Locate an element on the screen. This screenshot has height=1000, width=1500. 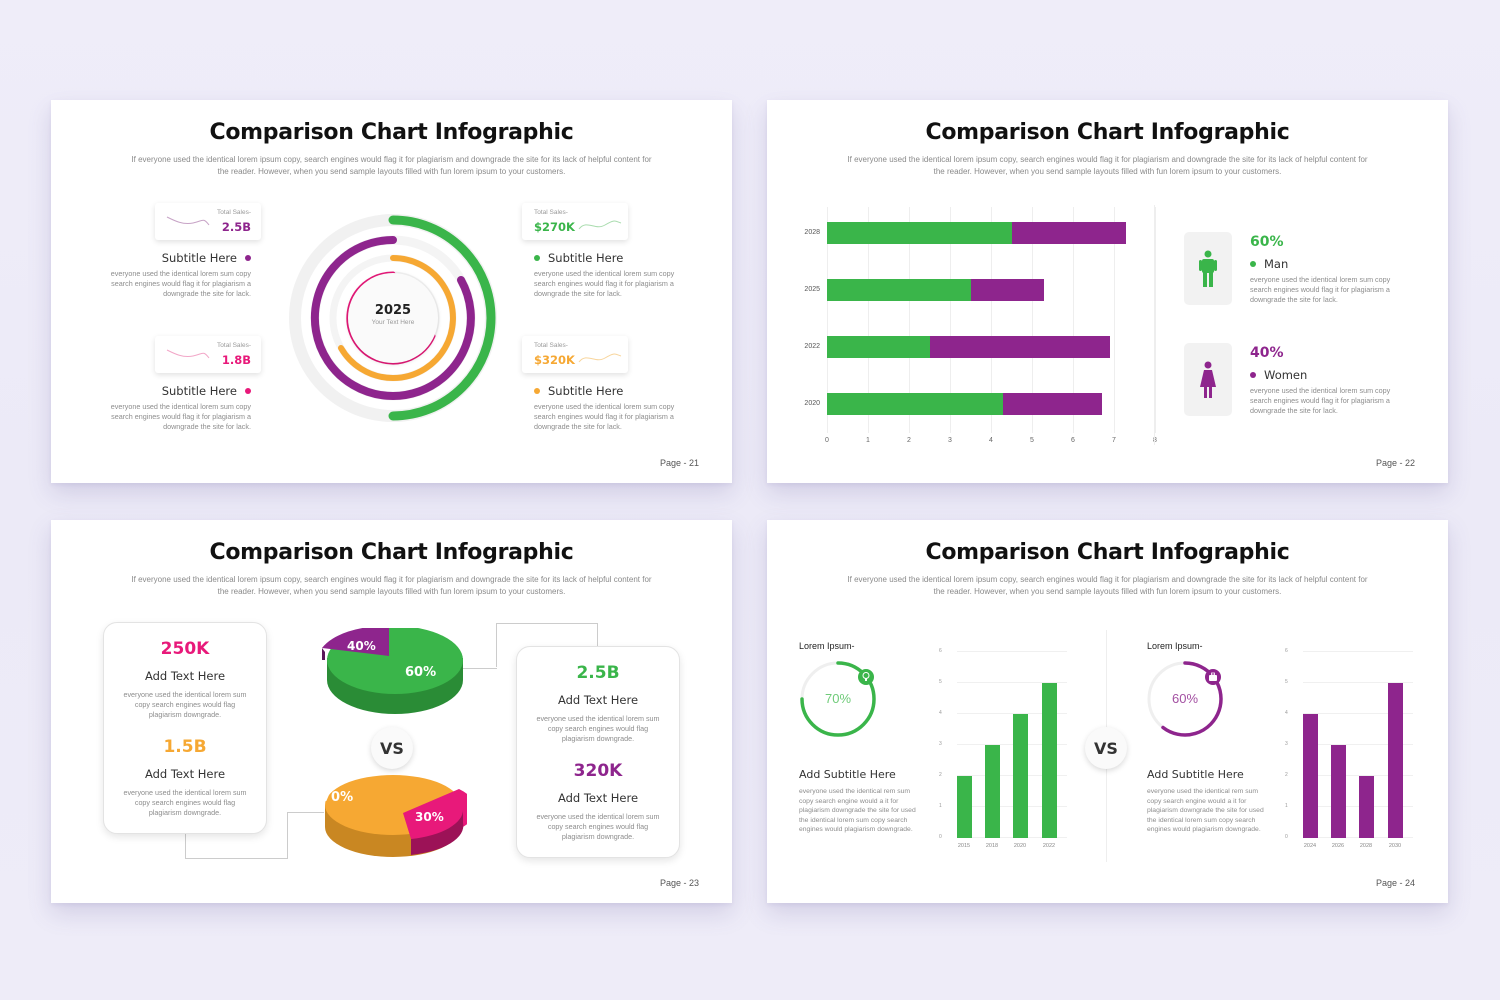
radial-ring-chart is located at coordinates (393, 318).